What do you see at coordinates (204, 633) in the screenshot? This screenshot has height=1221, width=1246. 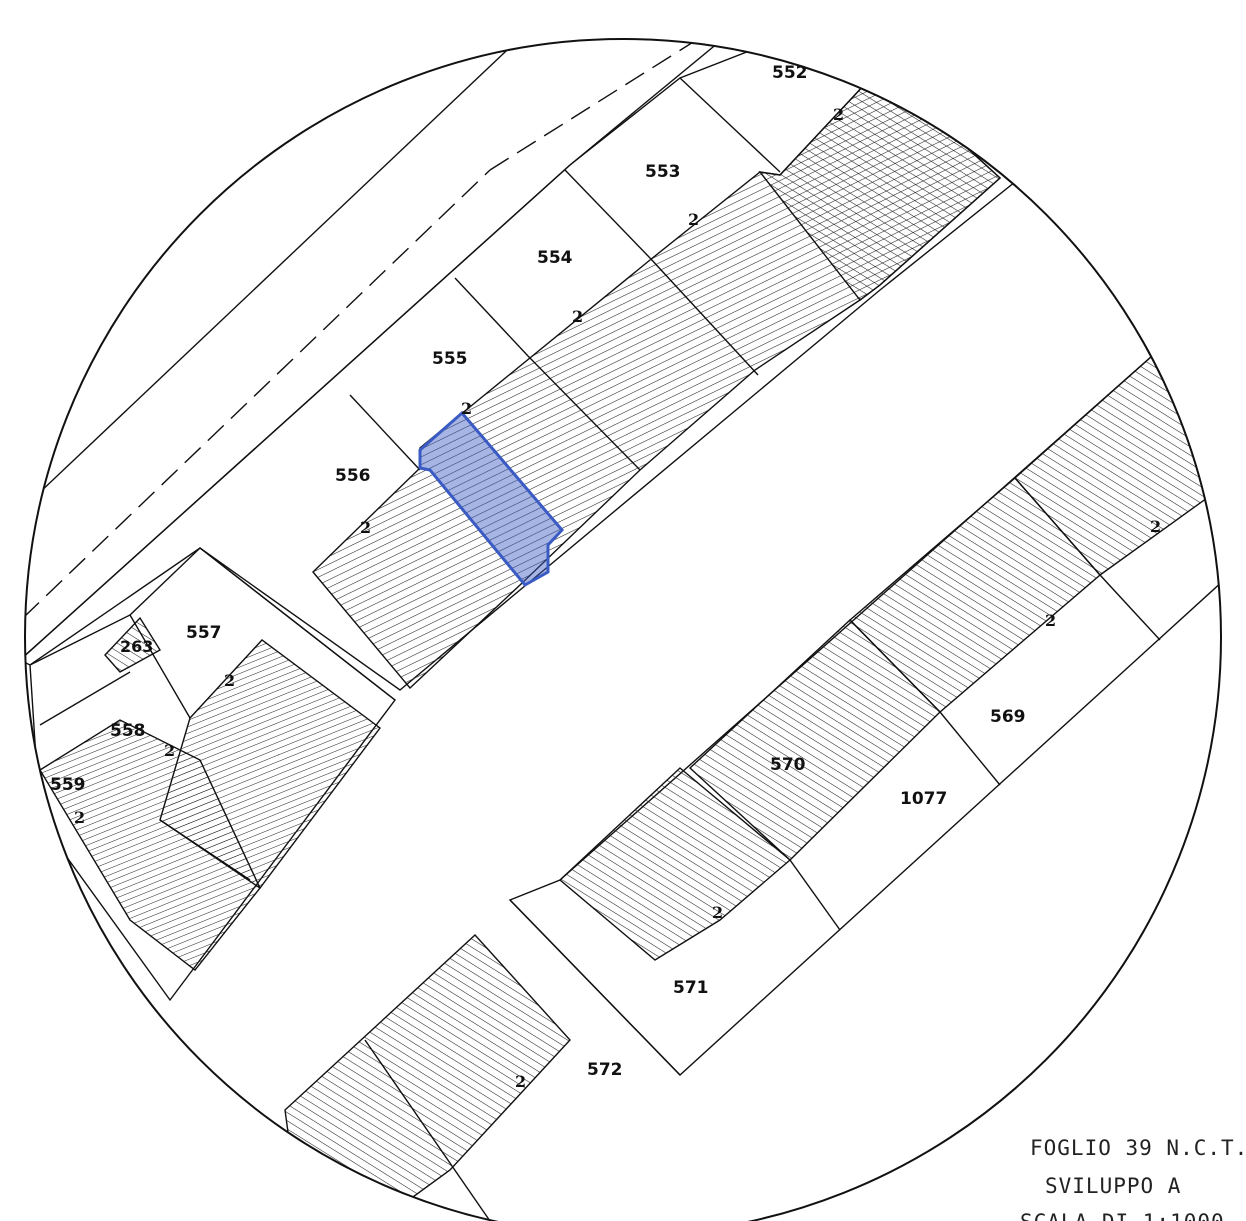 I see `parcel-label-557: 557` at bounding box center [204, 633].